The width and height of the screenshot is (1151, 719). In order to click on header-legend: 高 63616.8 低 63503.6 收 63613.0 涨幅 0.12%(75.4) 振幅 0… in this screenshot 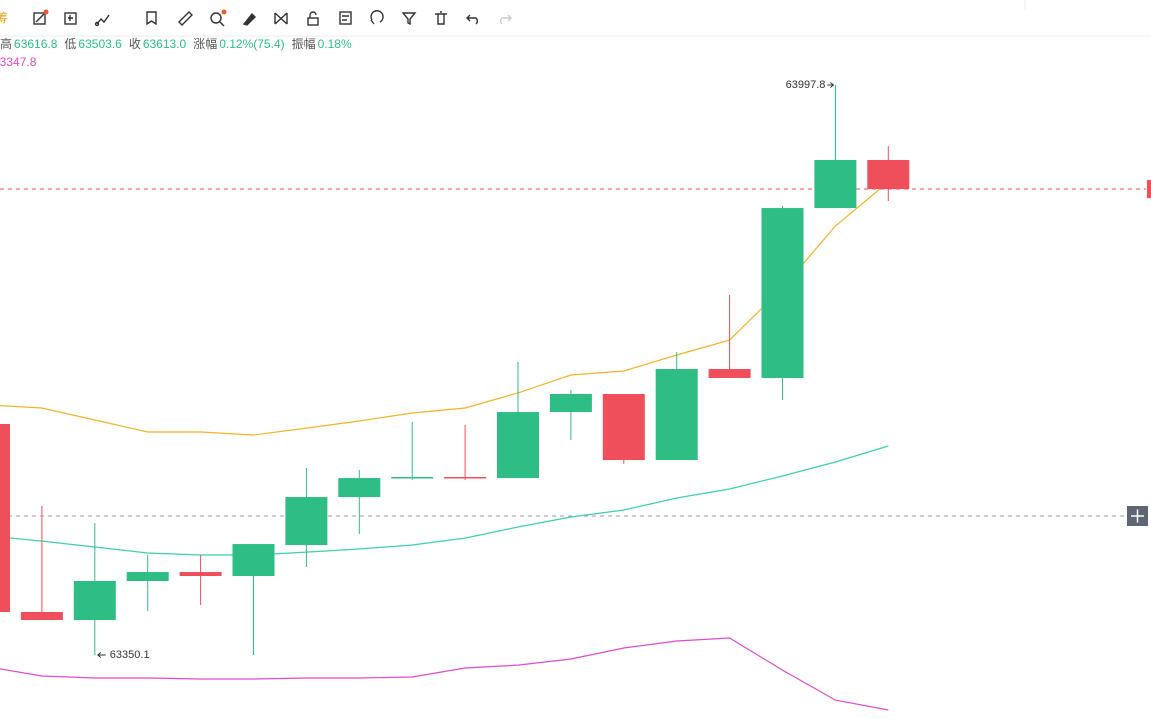, I will do `click(176, 43)`.